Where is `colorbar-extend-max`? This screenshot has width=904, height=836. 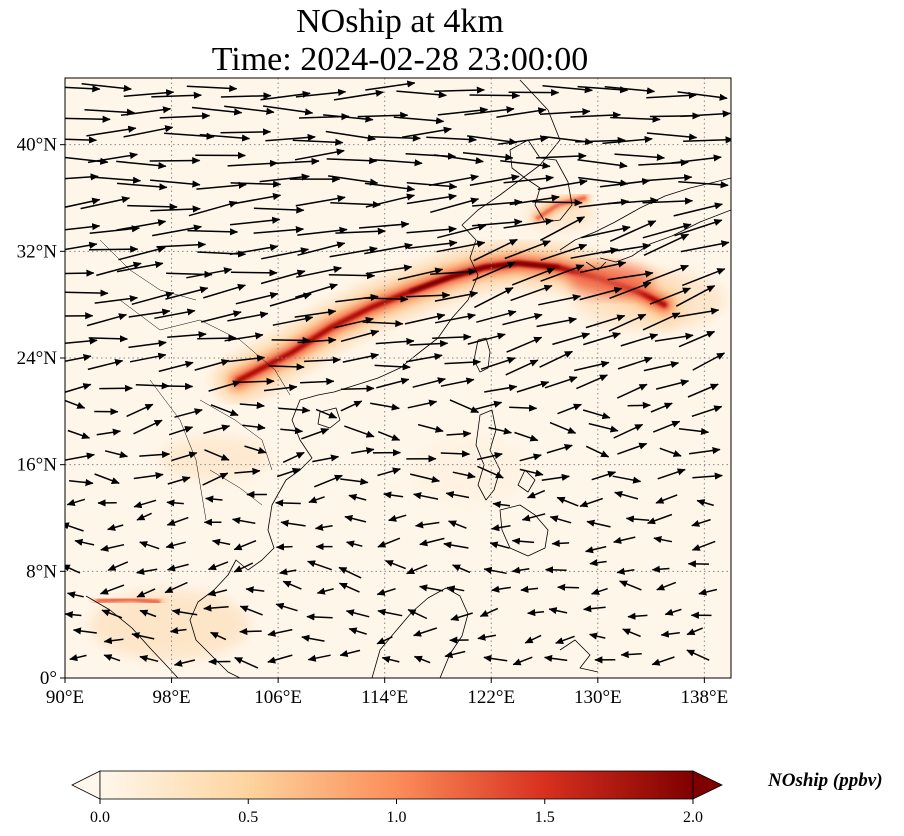
colorbar-extend-max is located at coordinates (707, 785).